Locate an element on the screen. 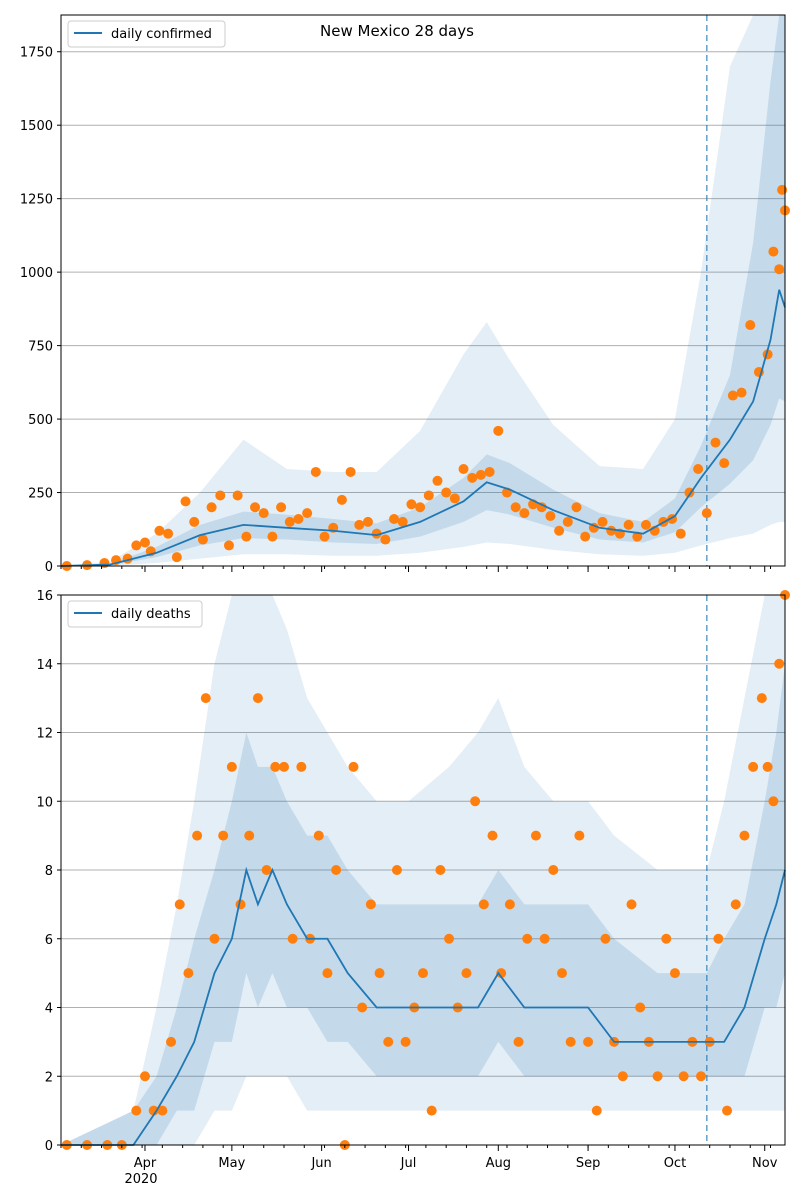 This screenshot has height=1200, width=800. y-tick-label: 4 is located at coordinates (49, 1009).